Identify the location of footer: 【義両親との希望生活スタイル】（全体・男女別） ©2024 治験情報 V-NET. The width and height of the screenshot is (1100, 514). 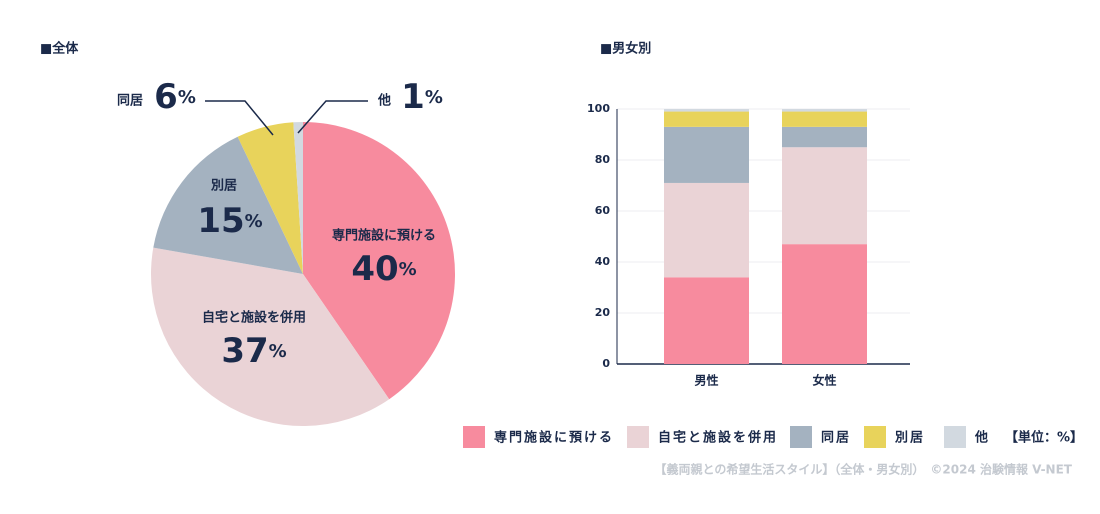
(864, 469).